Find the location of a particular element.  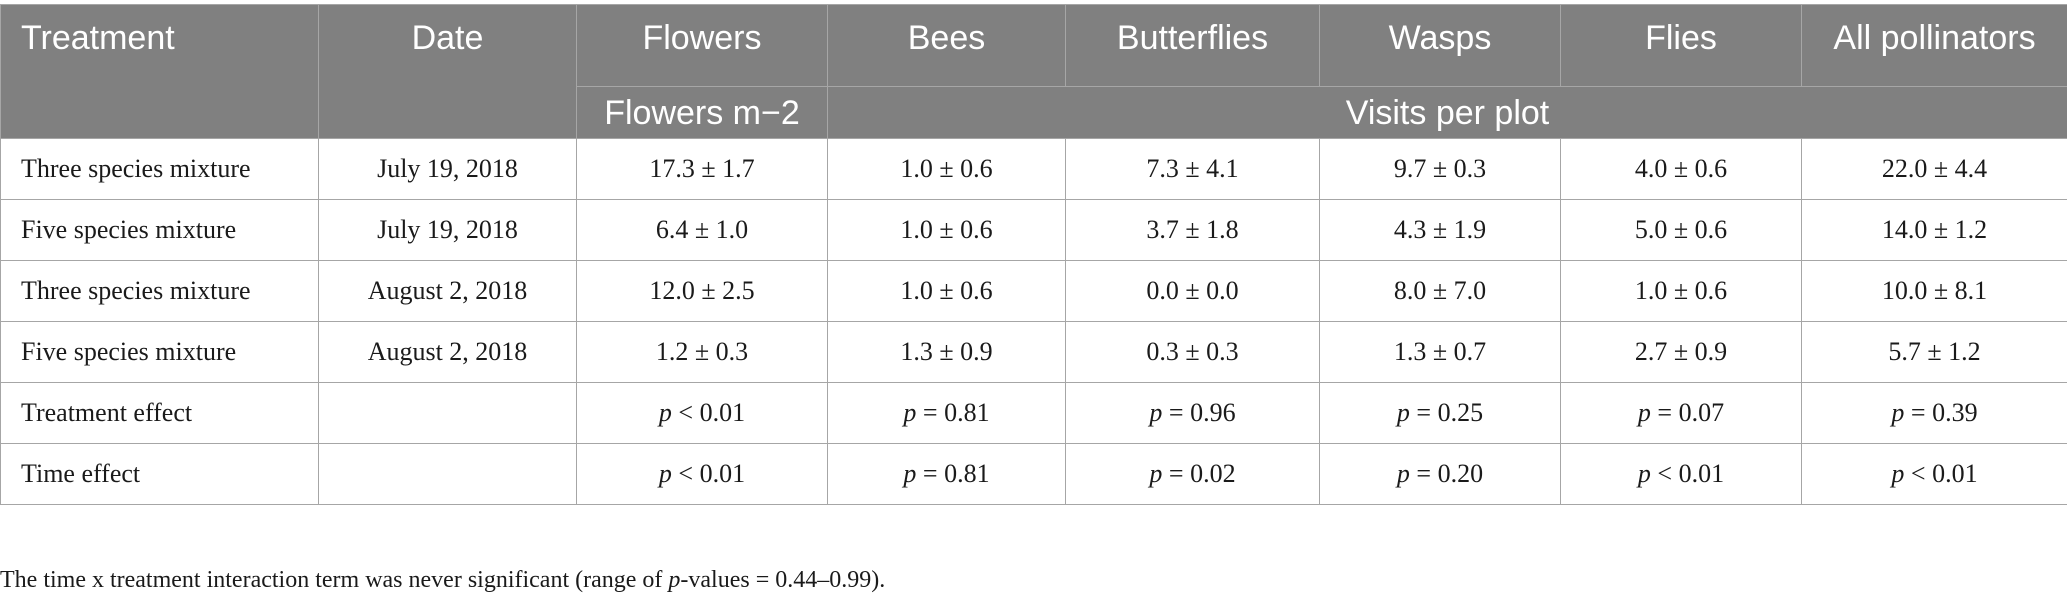

header-treatment: Treatment is located at coordinates (159, 71).